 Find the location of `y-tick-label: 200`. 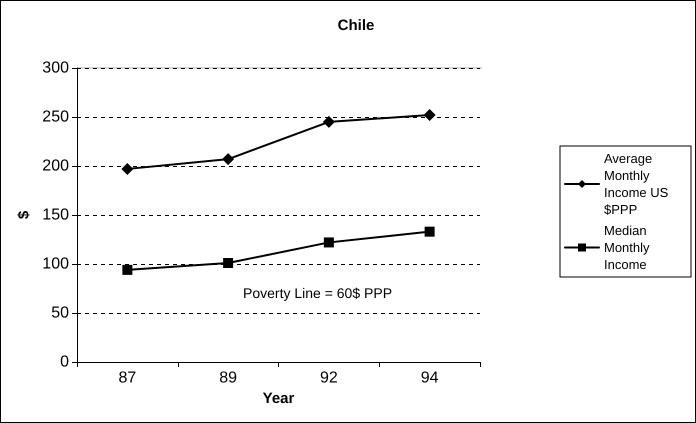

y-tick-label: 200 is located at coordinates (56, 166).